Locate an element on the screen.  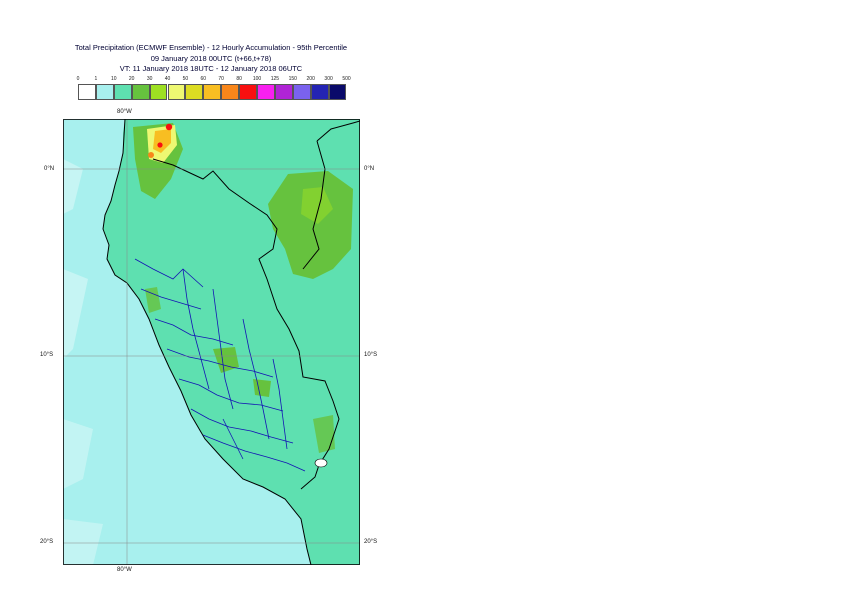
lat-label-right-10: 10°S is located at coordinates (371, 355).